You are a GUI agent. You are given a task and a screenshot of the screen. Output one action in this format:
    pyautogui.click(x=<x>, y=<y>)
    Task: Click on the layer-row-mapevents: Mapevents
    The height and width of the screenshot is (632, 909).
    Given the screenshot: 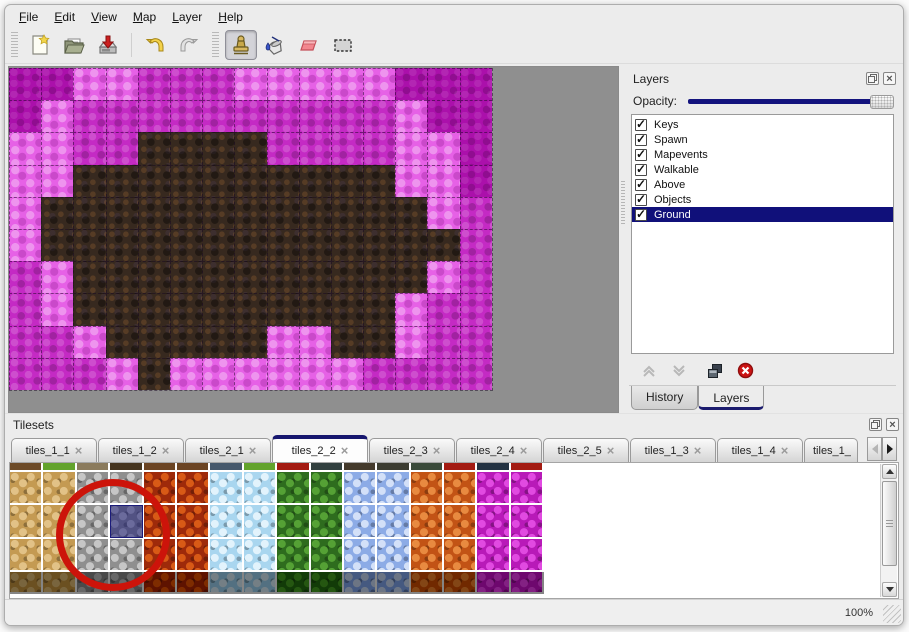 What is the action you would take?
    pyautogui.click(x=762, y=154)
    